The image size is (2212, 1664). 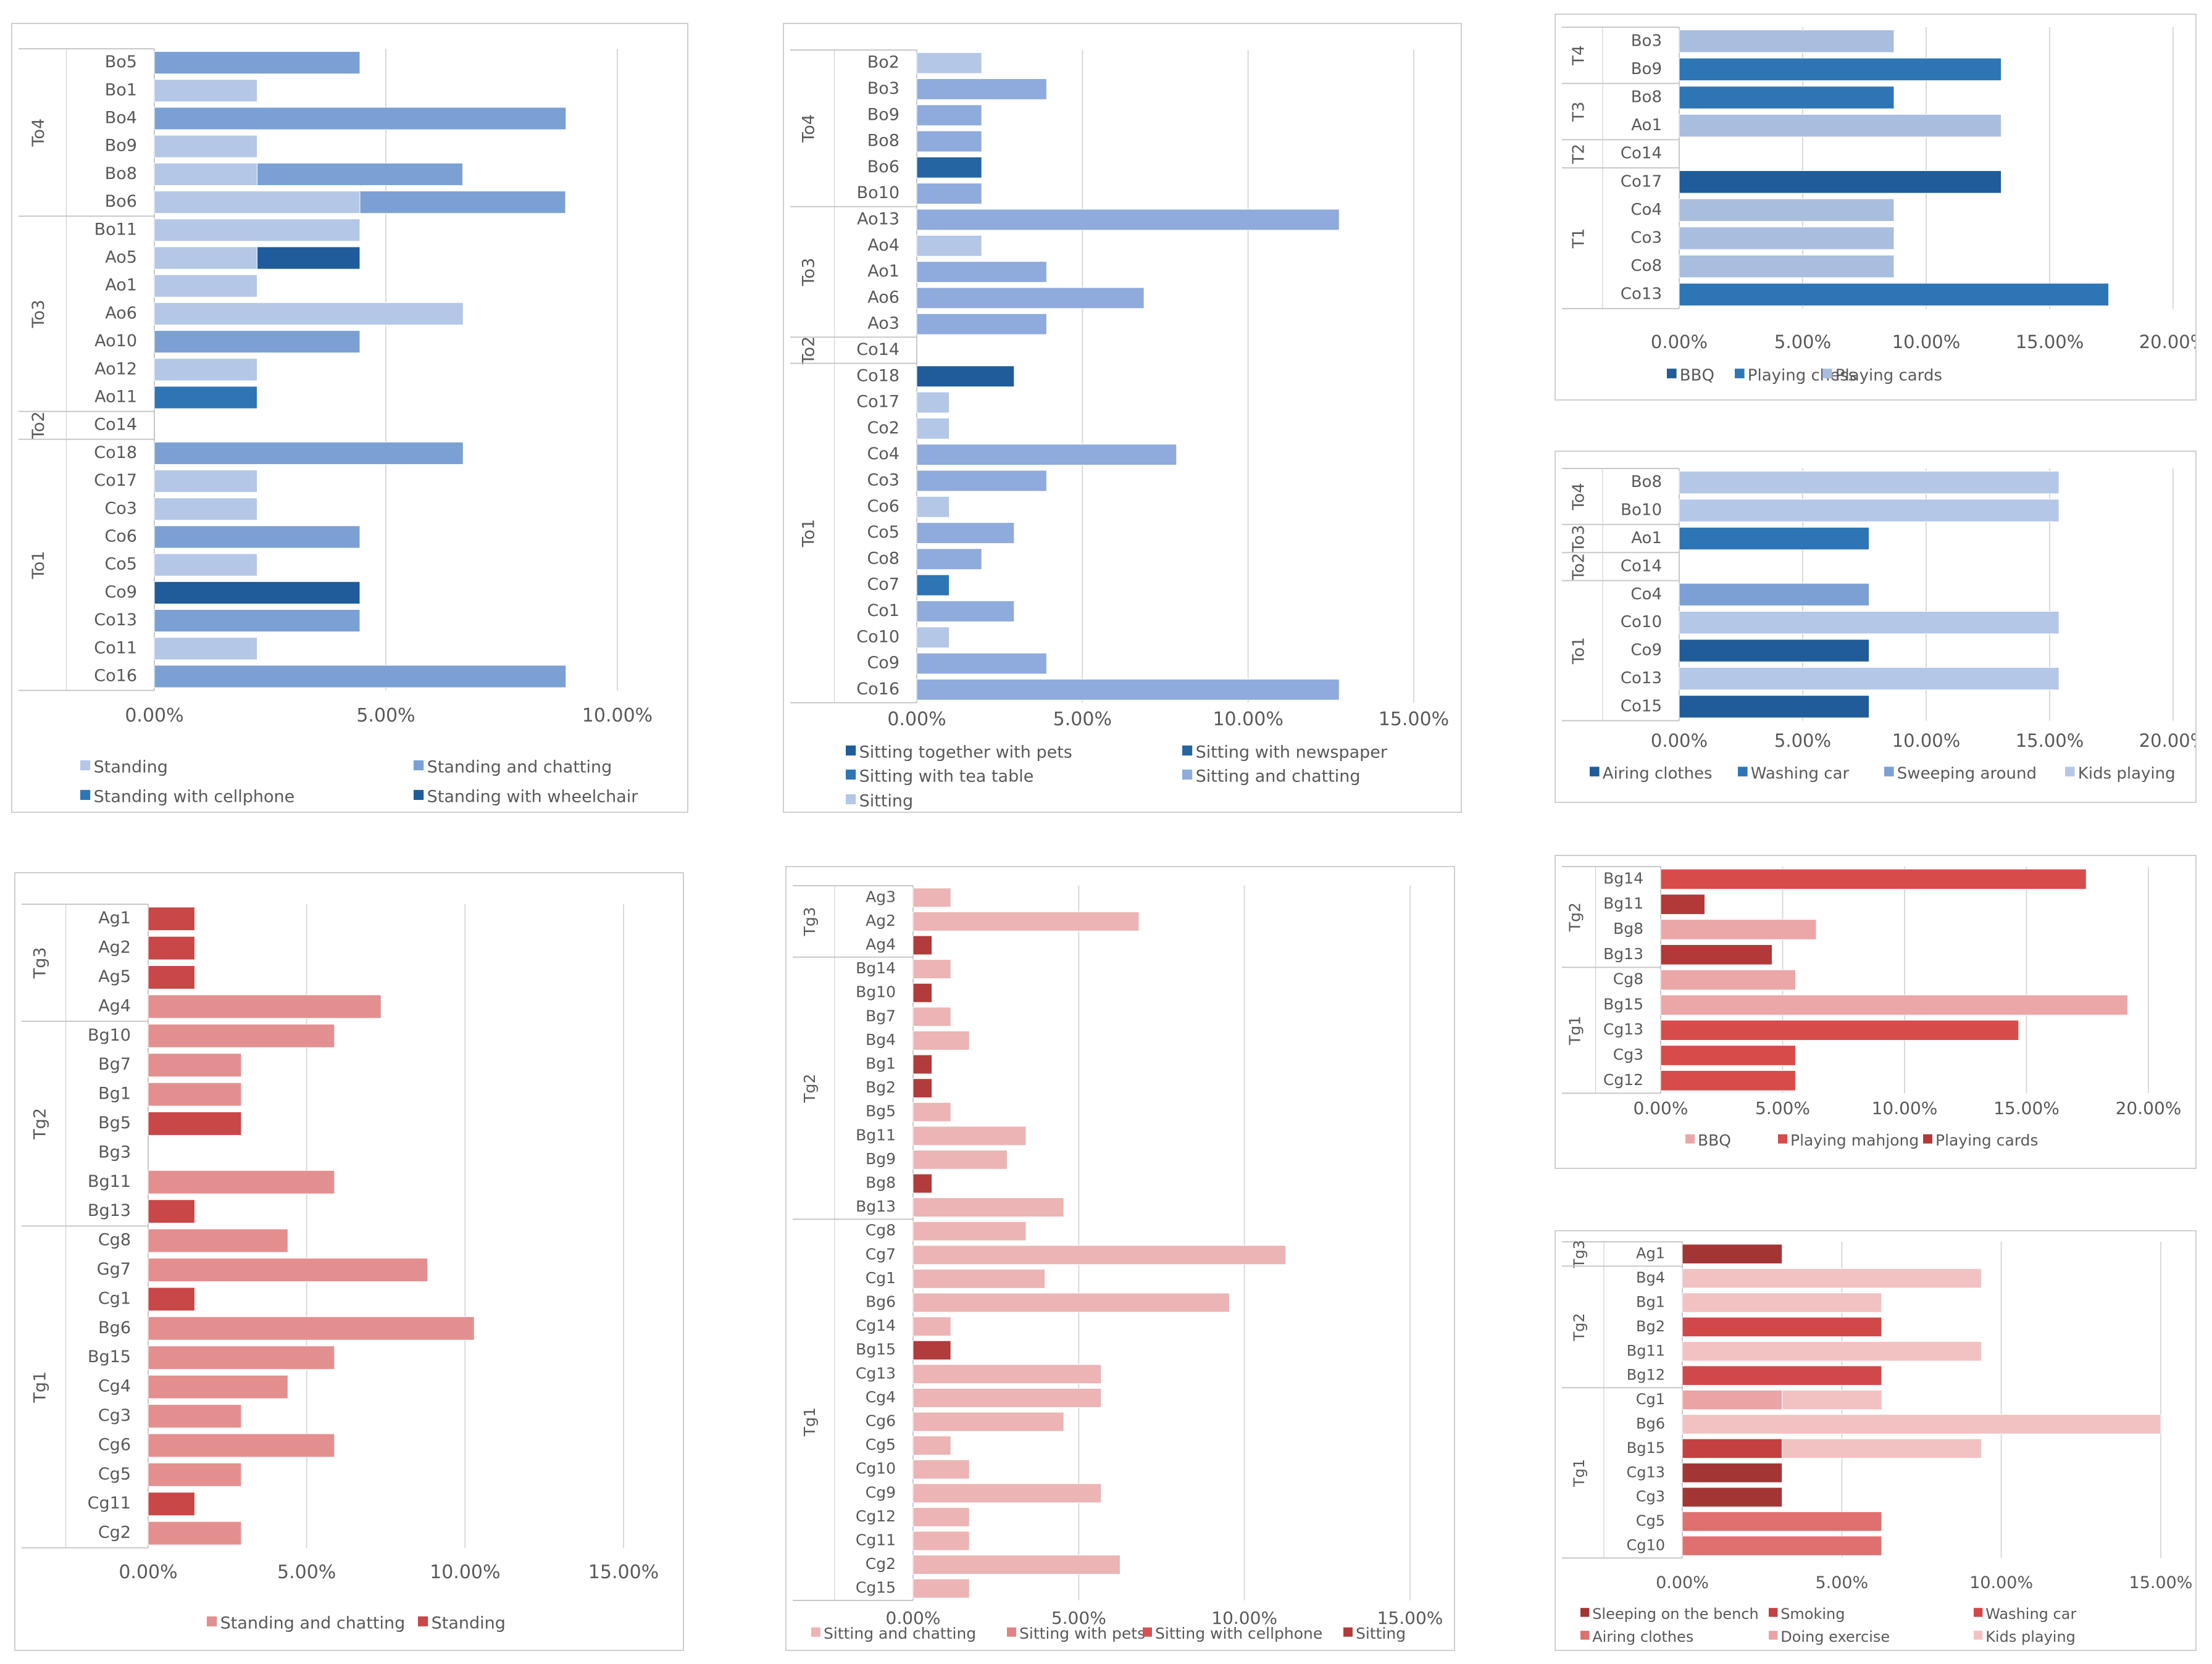 What do you see at coordinates (115, 397) in the screenshot?
I see `category-label: Ao11` at bounding box center [115, 397].